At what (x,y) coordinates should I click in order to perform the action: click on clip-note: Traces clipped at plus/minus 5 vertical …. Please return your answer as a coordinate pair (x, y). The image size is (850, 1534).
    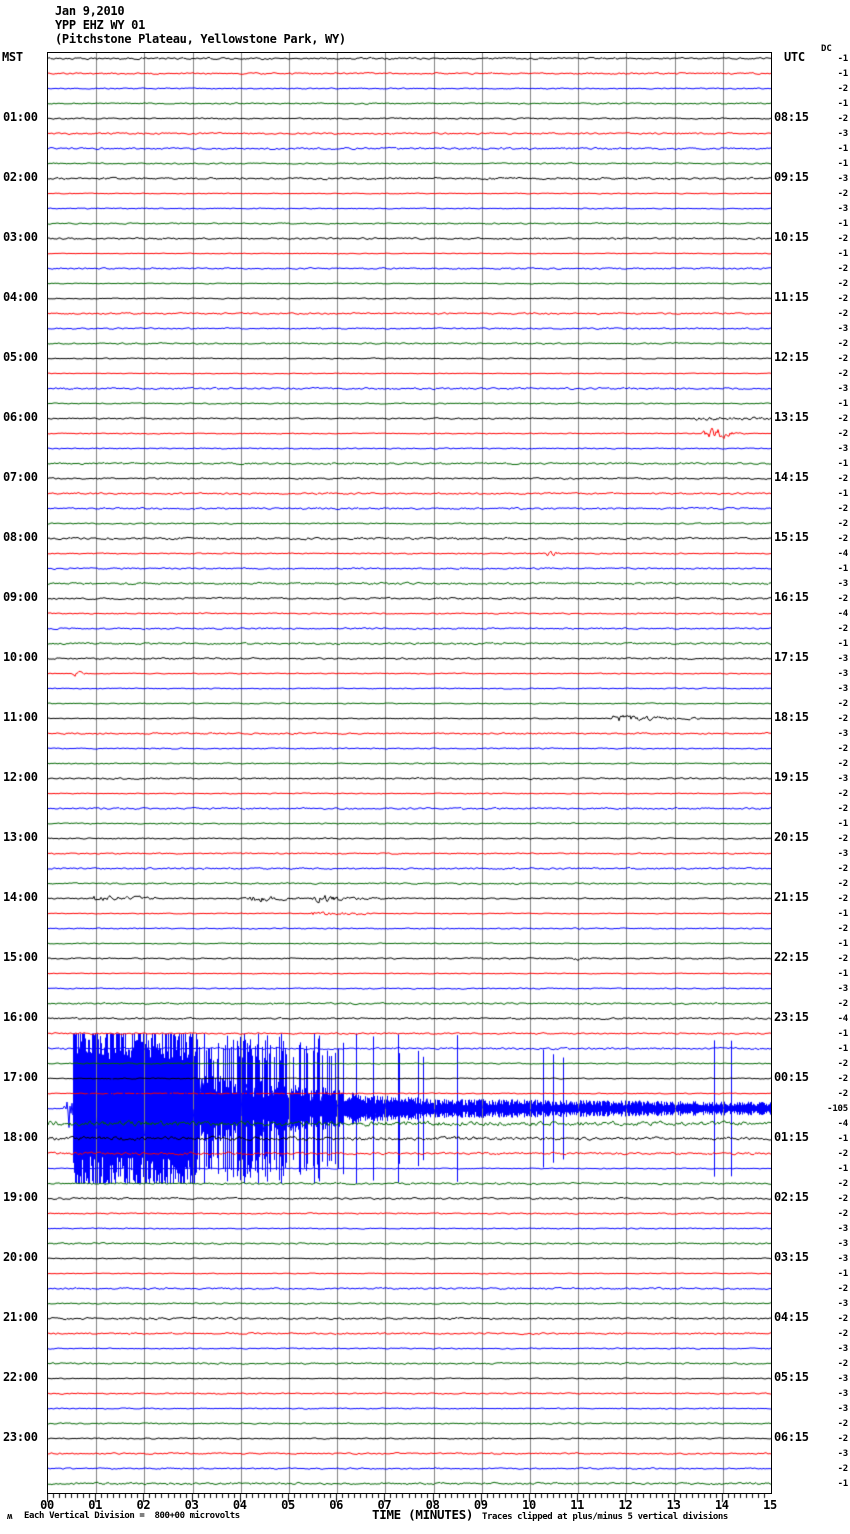
    Looking at the image, I should click on (605, 1517).